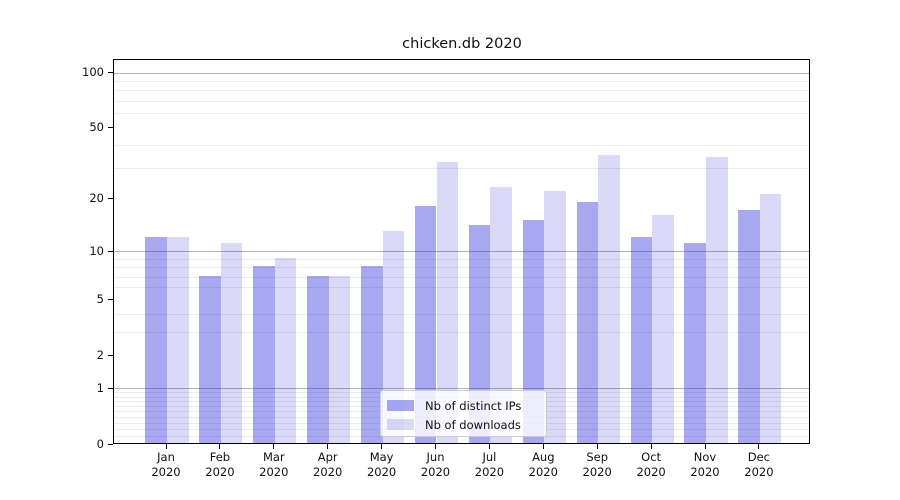 The width and height of the screenshot is (900, 500). Describe the element at coordinates (543, 457) in the screenshot. I see `x-tick-month: Aug` at that location.